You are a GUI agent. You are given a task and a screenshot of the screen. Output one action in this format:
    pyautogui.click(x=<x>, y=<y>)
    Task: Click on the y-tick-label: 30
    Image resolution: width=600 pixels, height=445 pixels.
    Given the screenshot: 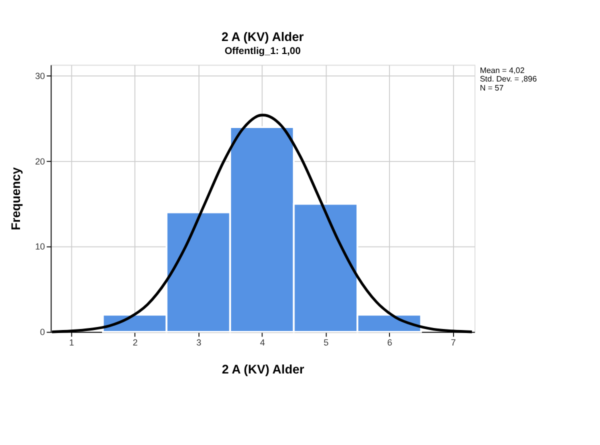 What is the action you would take?
    pyautogui.click(x=40, y=76)
    